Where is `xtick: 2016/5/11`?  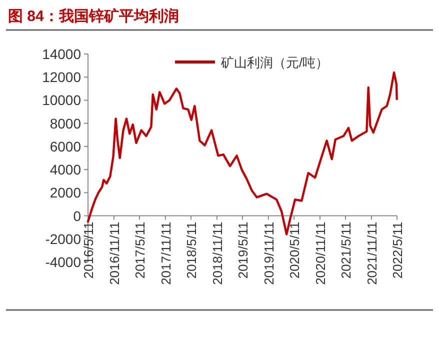 xtick: 2016/5/11 is located at coordinates (88, 250).